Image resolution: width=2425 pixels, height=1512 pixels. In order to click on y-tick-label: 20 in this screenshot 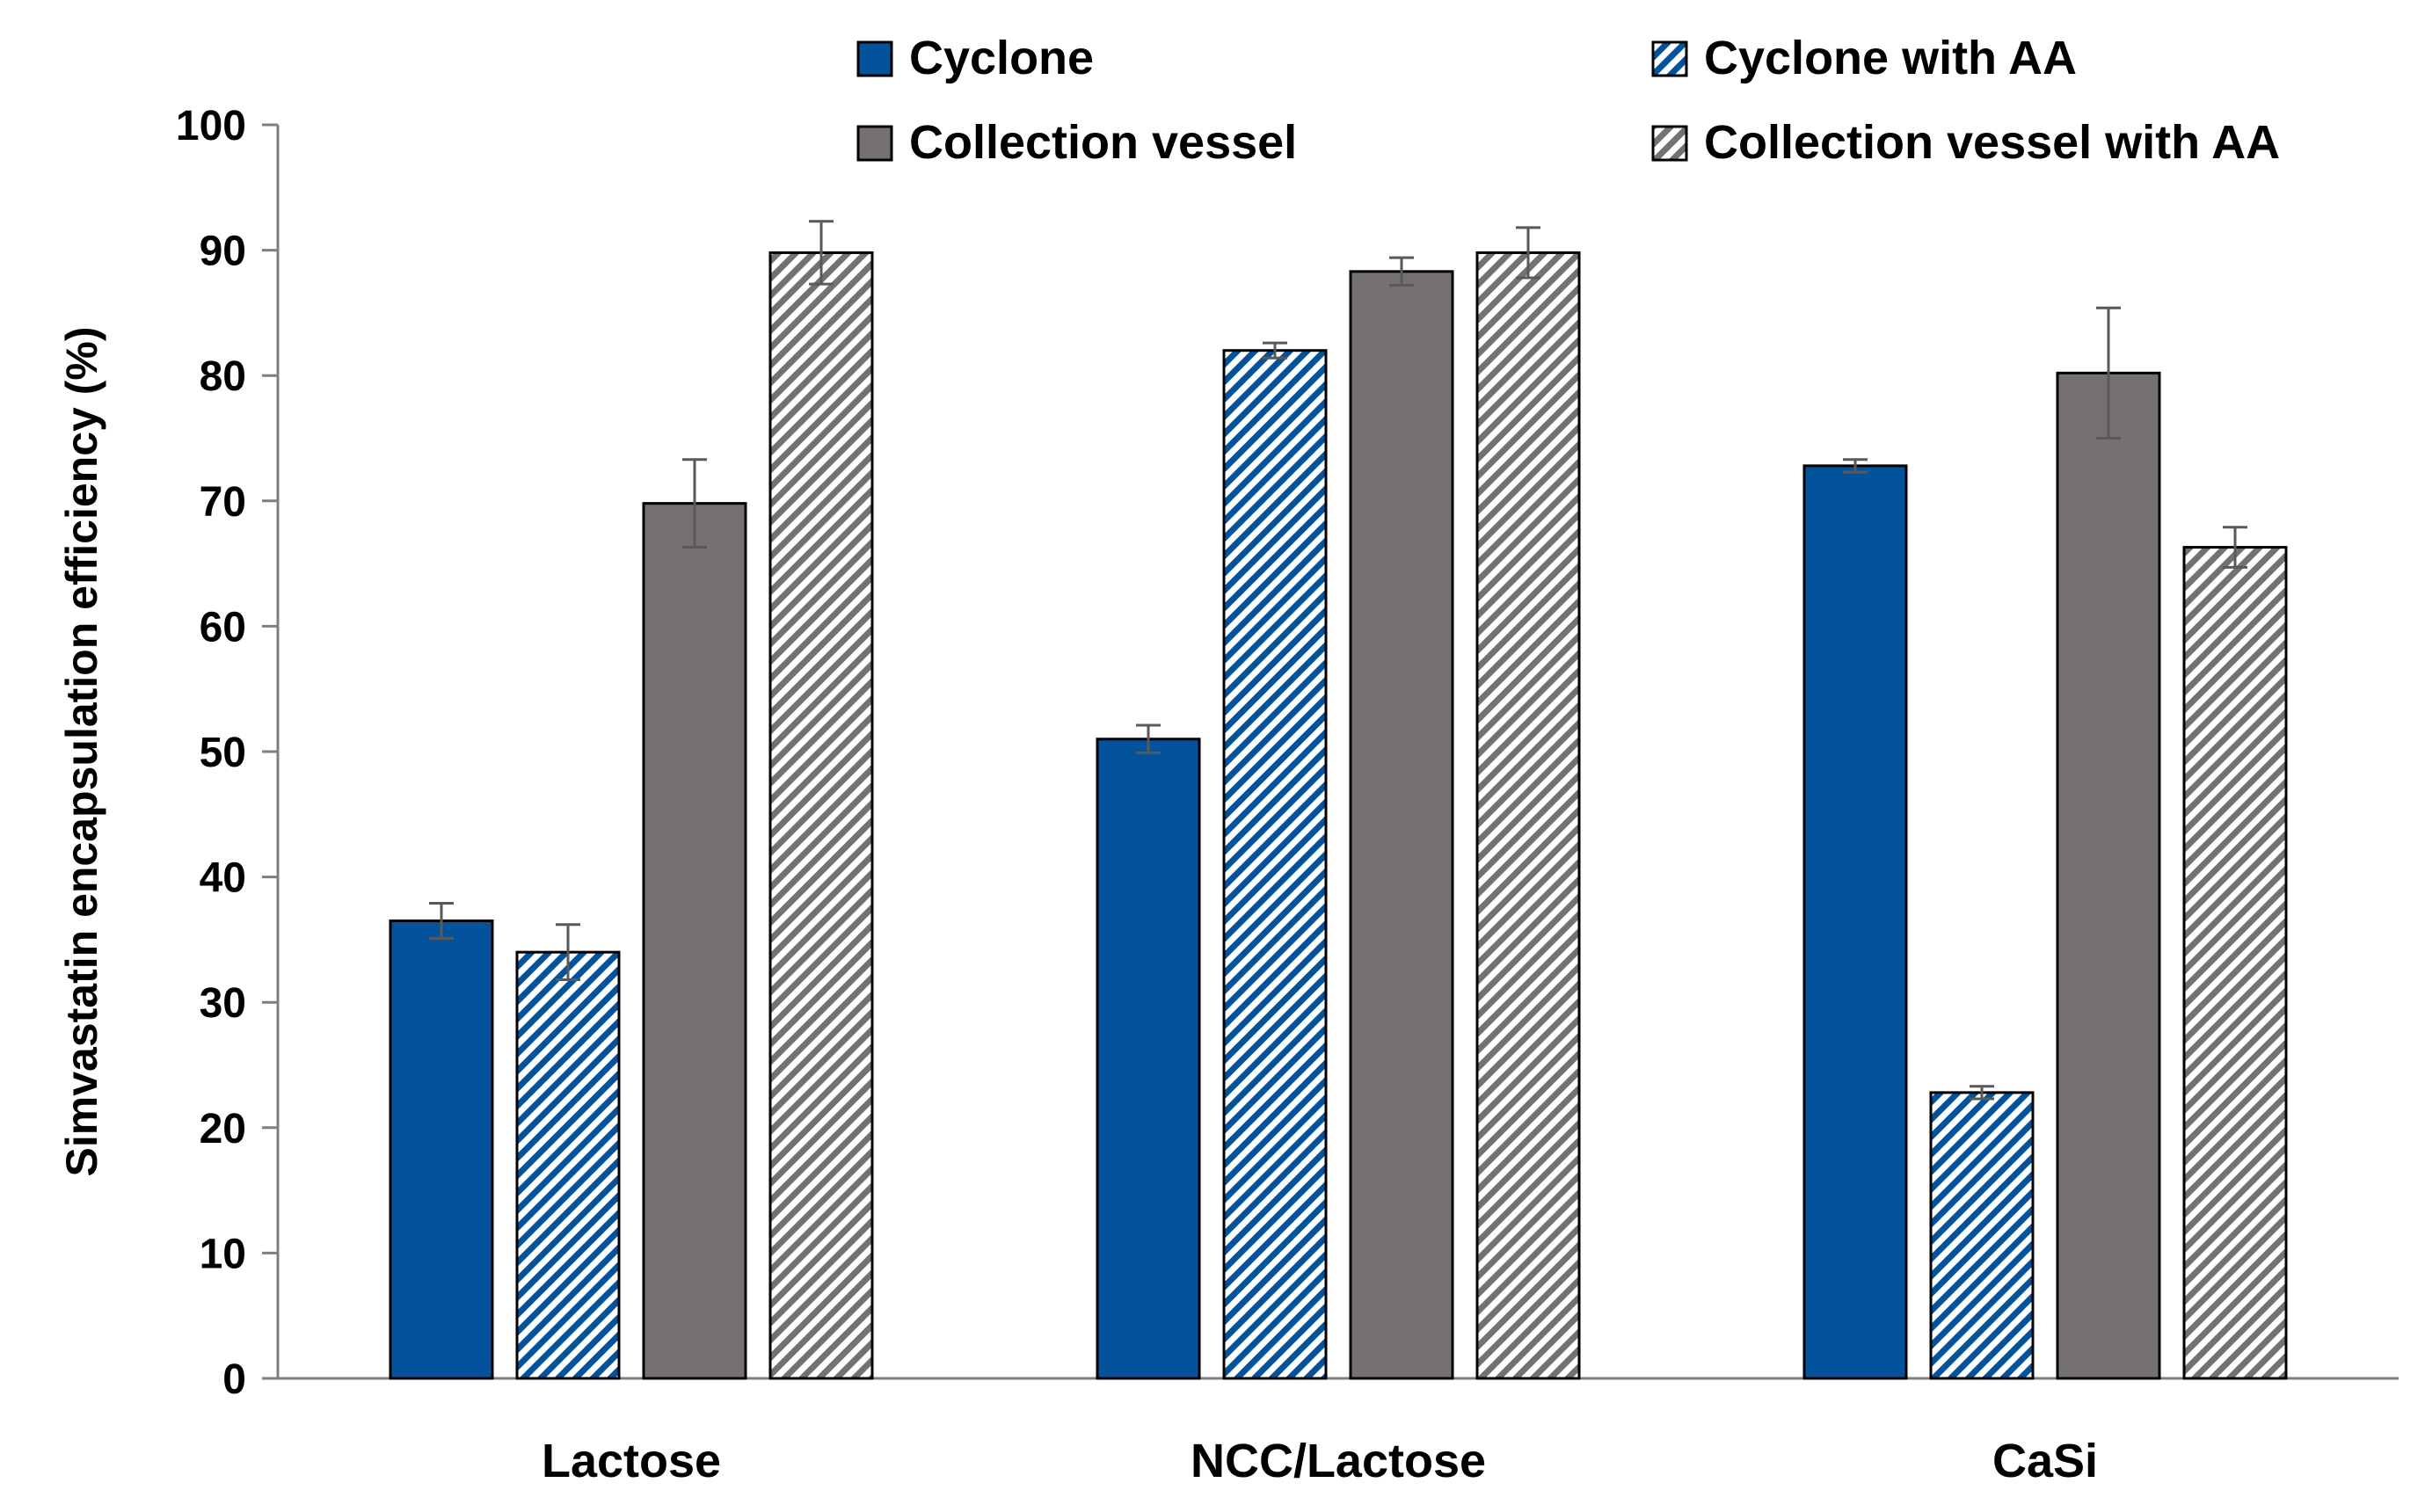, I will do `click(223, 1129)`.